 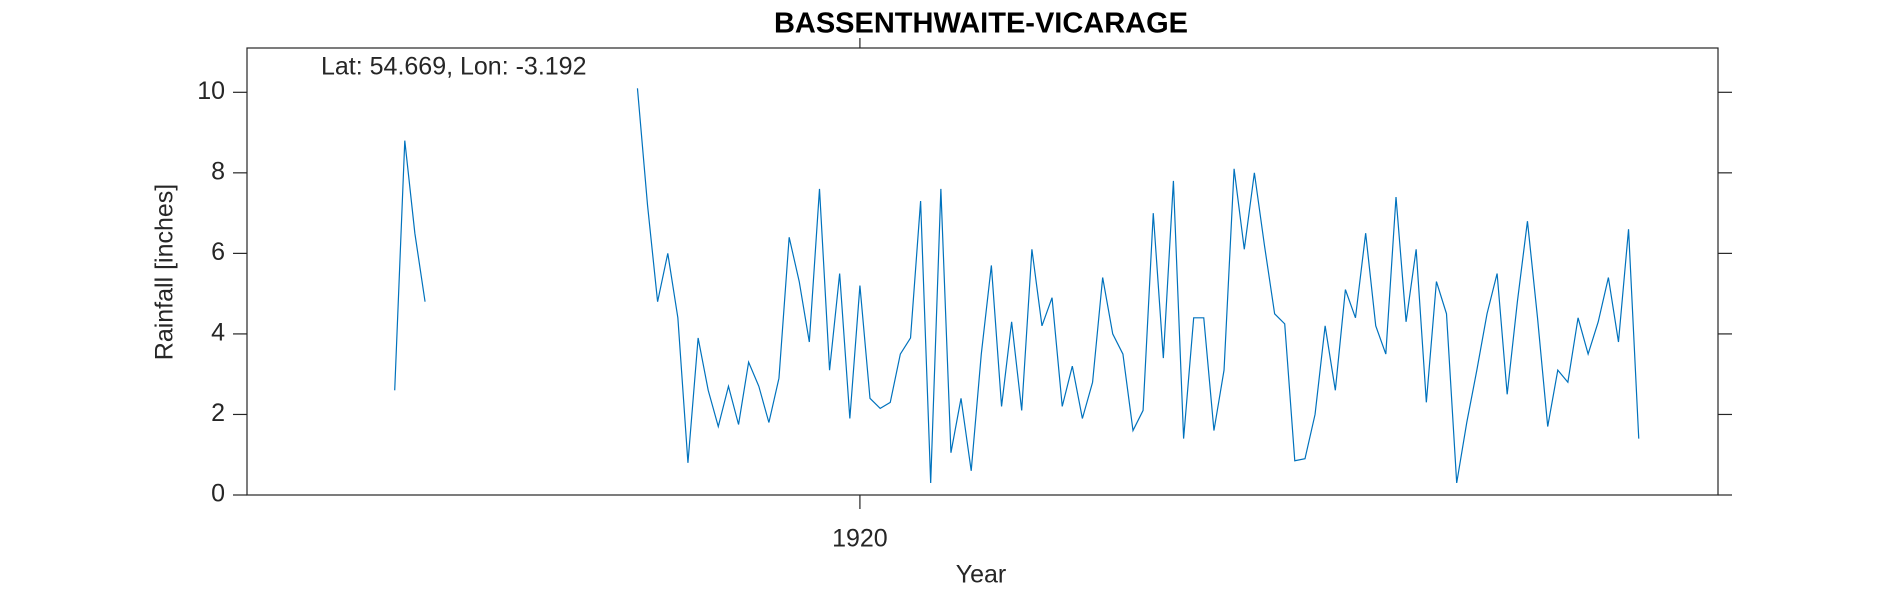 What do you see at coordinates (981, 575) in the screenshot?
I see `x-axis-label: Year` at bounding box center [981, 575].